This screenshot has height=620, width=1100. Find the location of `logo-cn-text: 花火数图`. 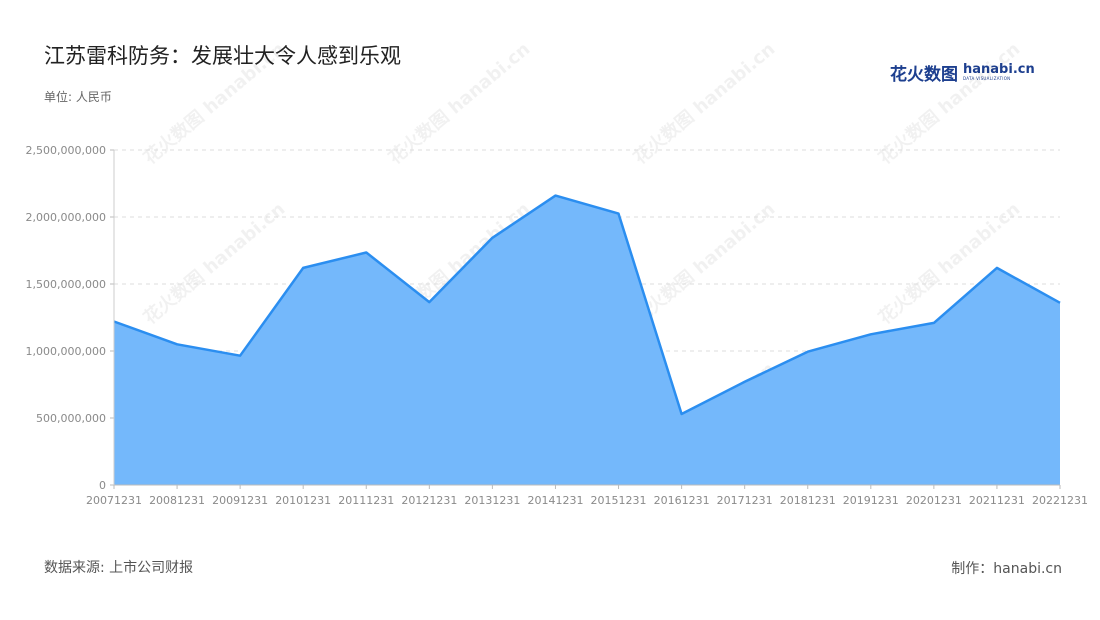

logo-cn-text: 花火数图 is located at coordinates (924, 74).